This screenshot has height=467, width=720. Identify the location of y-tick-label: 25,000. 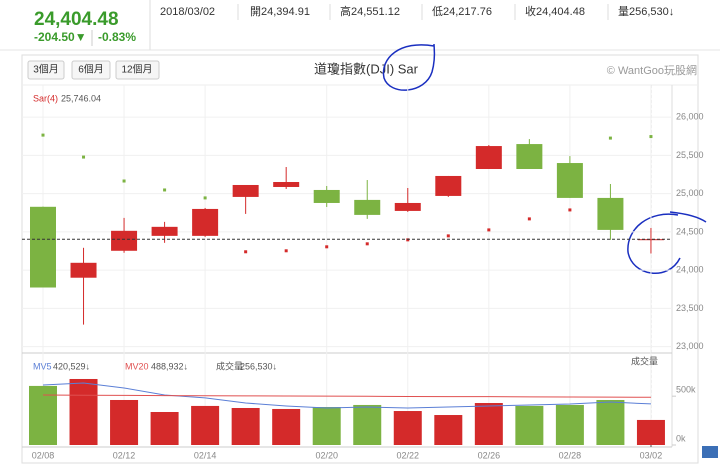
(690, 193).